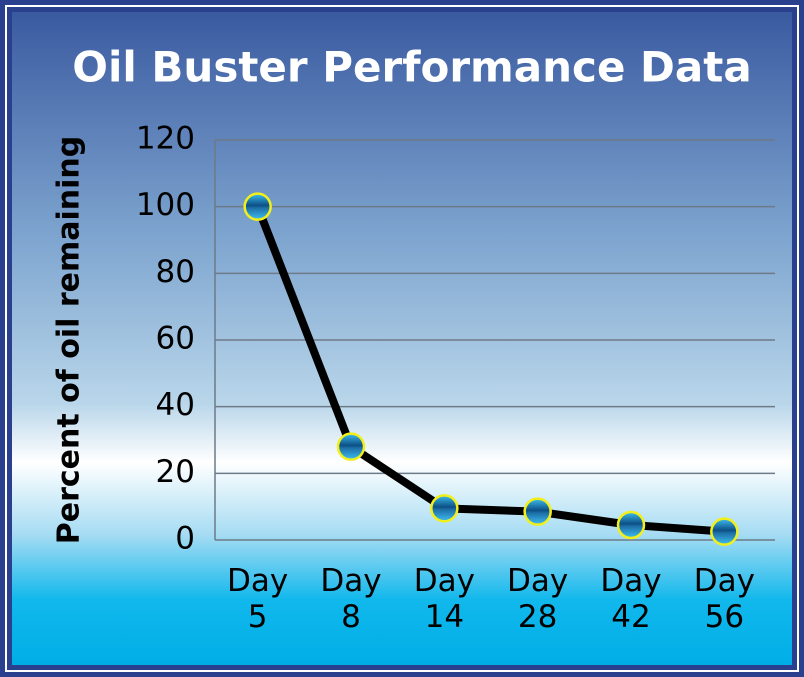  I want to click on x-tick-label: Day 8, so click(351, 599).